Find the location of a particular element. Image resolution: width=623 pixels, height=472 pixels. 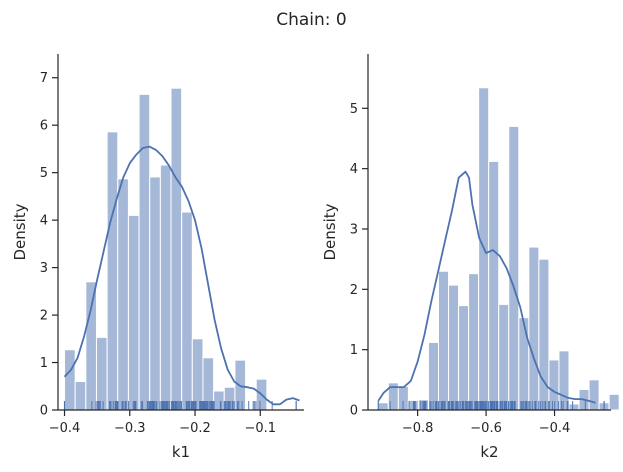

x-tick-label: −0.8 is located at coordinates (418, 428).